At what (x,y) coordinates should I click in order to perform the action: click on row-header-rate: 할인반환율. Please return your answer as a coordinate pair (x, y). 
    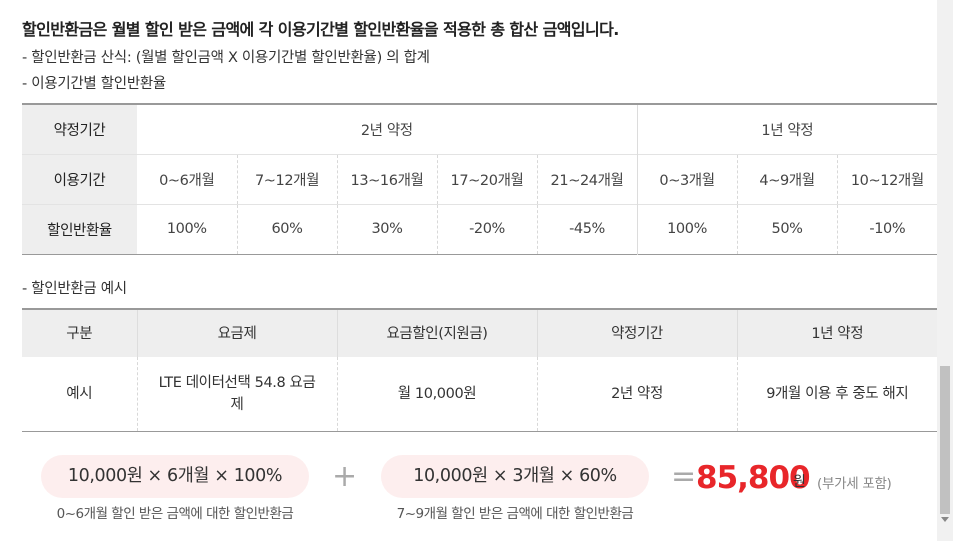
    Looking at the image, I should click on (79, 228).